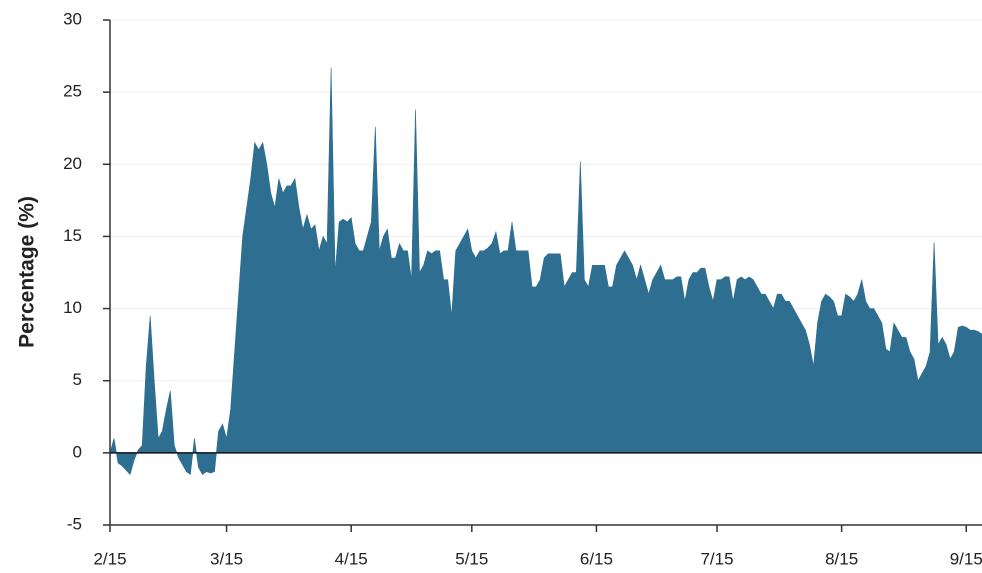  Describe the element at coordinates (72, 18) in the screenshot. I see `y-tick-label: 30` at that location.